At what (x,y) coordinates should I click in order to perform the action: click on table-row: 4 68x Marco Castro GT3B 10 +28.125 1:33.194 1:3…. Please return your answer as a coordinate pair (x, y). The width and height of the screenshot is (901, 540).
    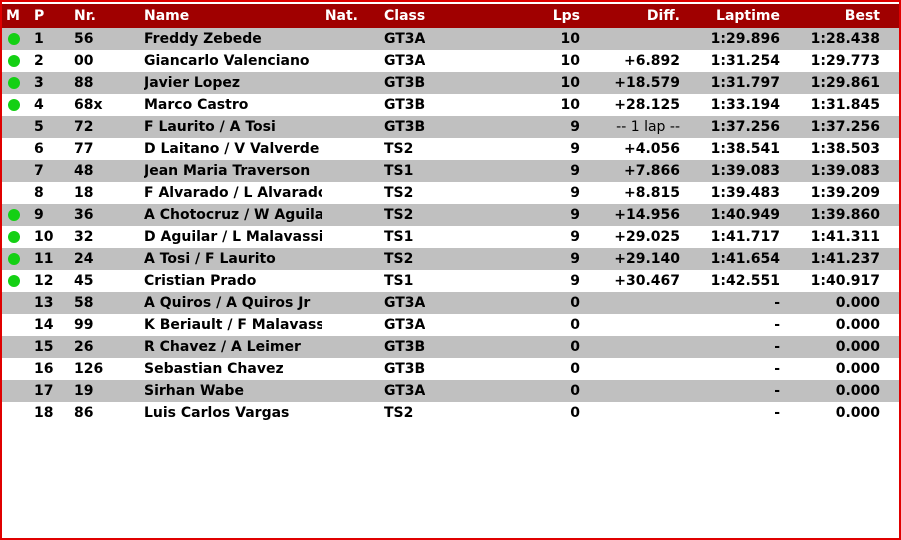
    Looking at the image, I should click on (450, 105).